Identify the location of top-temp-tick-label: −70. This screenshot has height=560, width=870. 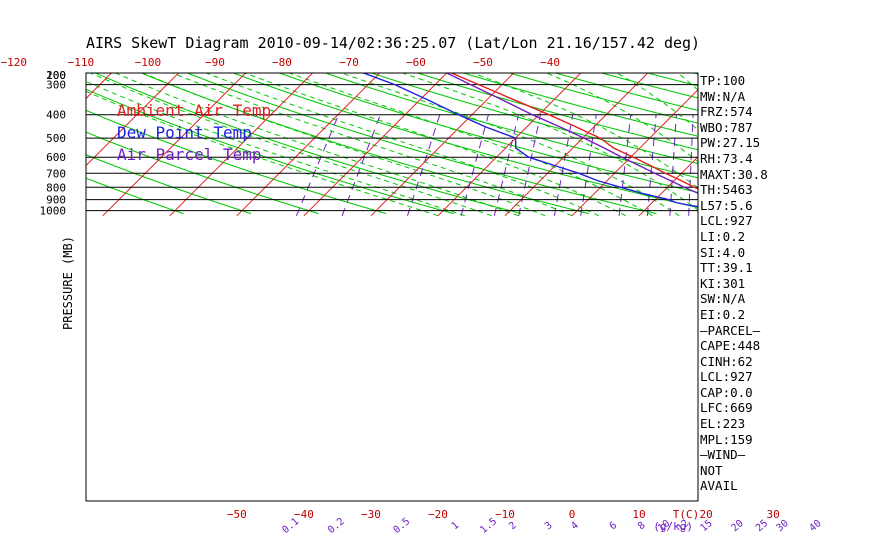
(349, 62).